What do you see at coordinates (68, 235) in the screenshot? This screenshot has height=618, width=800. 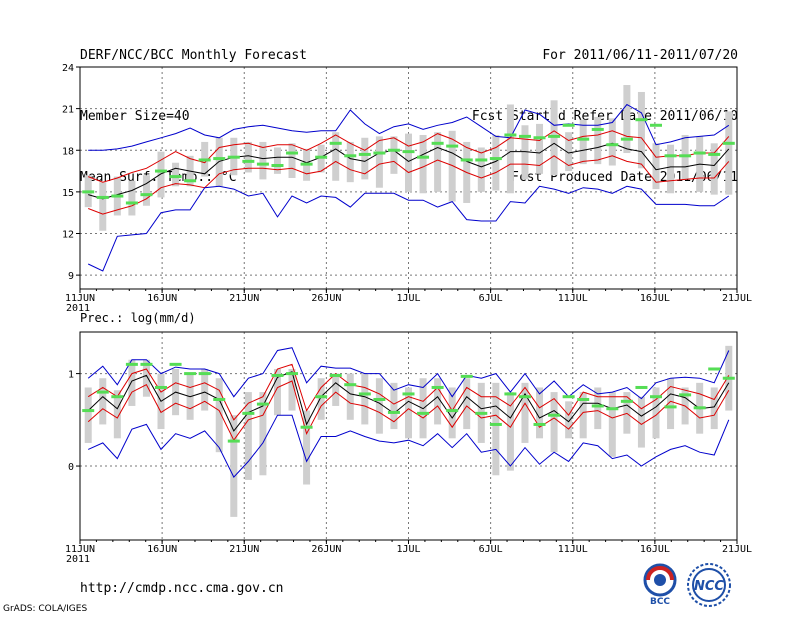 I see `y-tick-label: 12` at bounding box center [68, 235].